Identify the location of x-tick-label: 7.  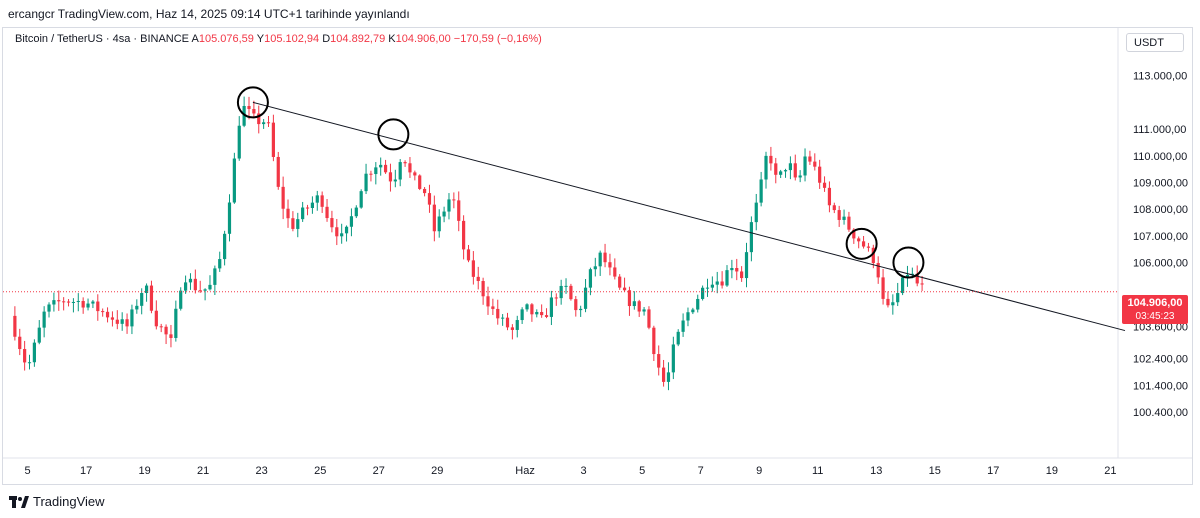
(701, 471).